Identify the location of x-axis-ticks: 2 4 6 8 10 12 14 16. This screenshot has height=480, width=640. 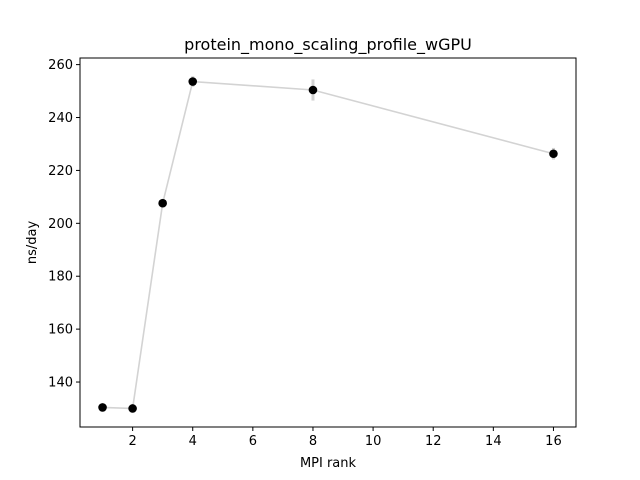
(345, 438).